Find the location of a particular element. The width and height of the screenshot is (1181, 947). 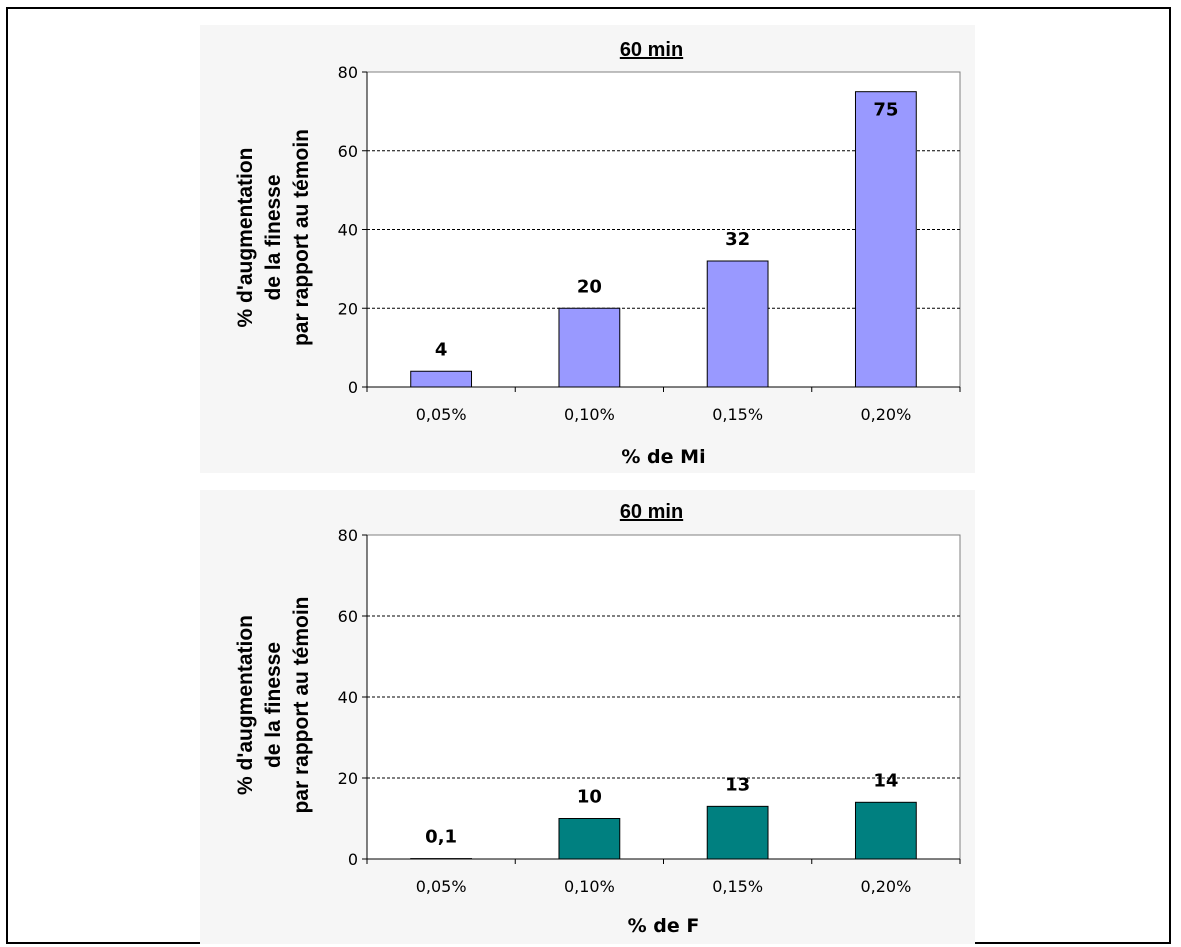

data-label: 10 is located at coordinates (589, 797).